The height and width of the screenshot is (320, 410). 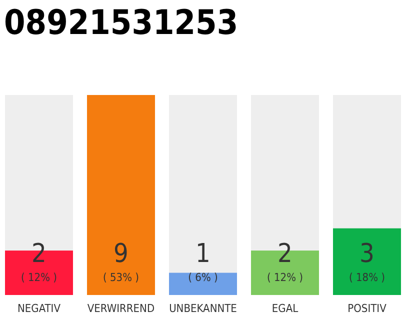 I want to click on data-label: 9 ( 53% ), so click(x=121, y=261).